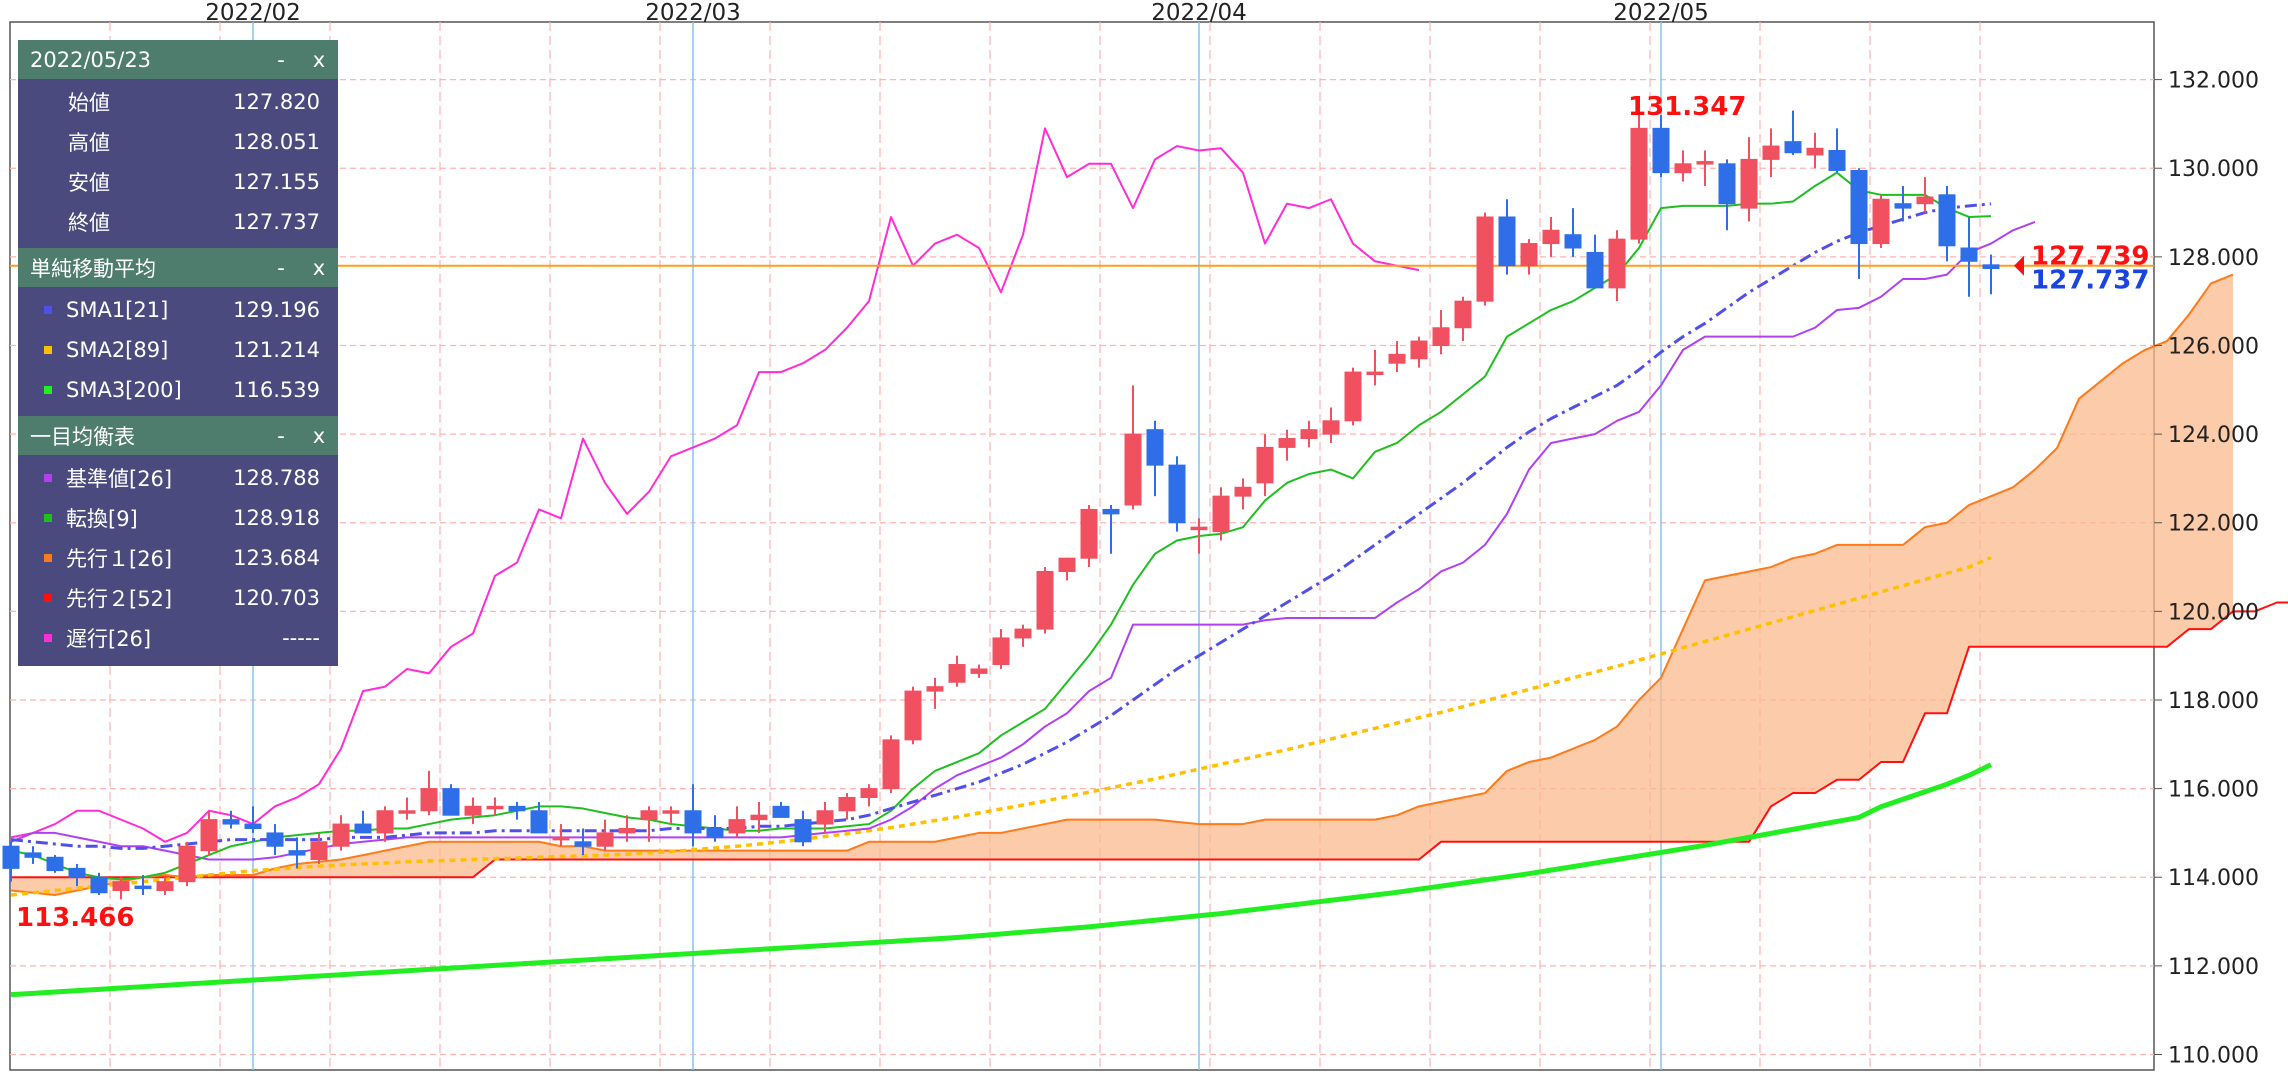 The height and width of the screenshot is (1080, 2288). Describe the element at coordinates (319, 267) in the screenshot. I see `sma-close-button: x` at that location.